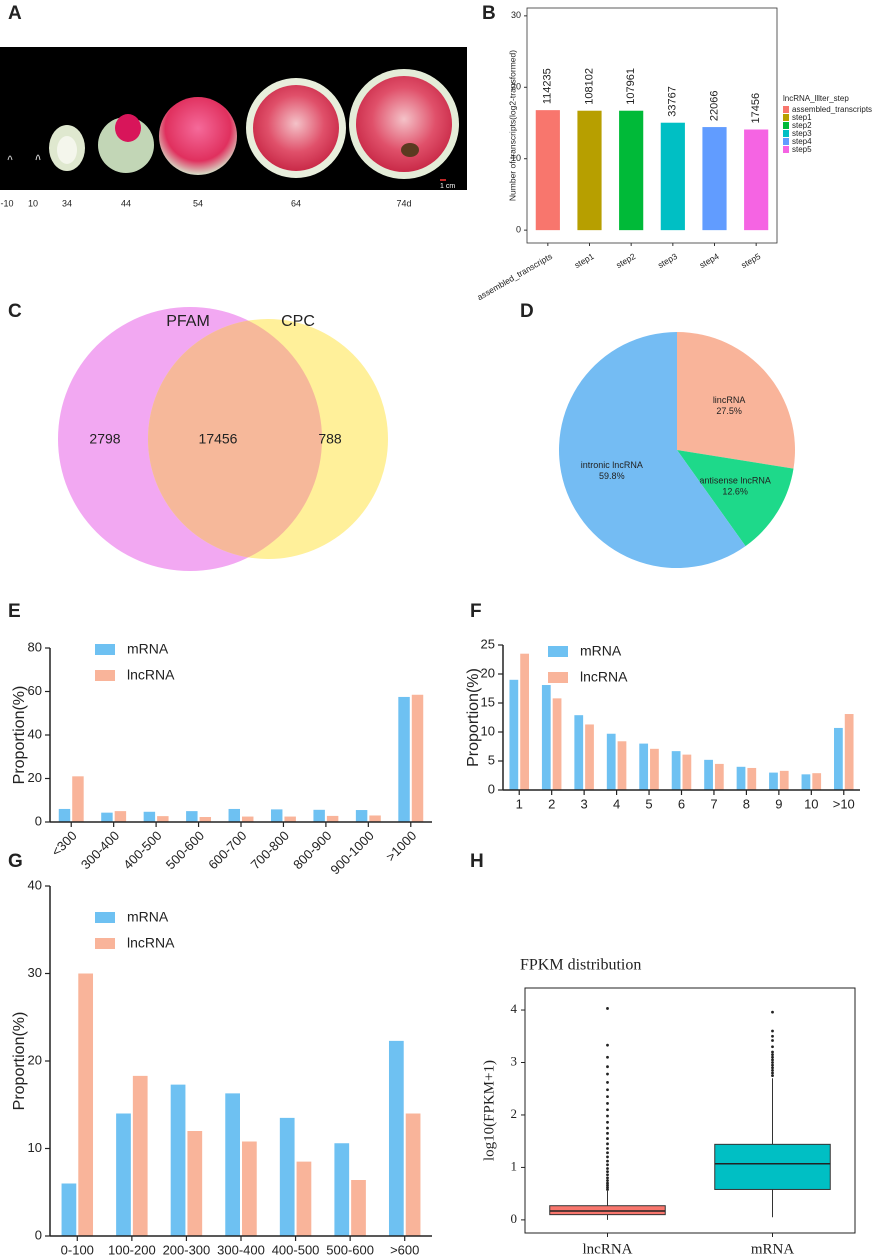 Image resolution: width=886 pixels, height=1260 pixels. Describe the element at coordinates (802, 133) in the screenshot. I see `legend-label: step3` at that location.